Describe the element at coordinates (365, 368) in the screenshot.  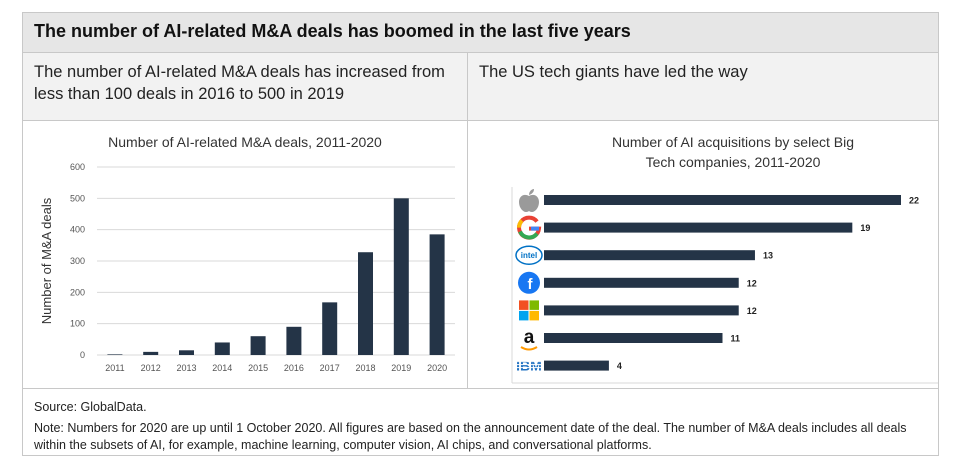
I see `x-tick-label: 2018` at that location.